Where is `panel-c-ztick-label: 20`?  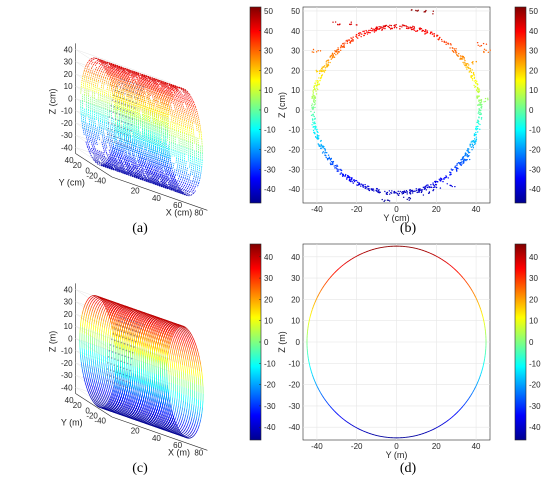
panel-c-ztick-label: 20 is located at coordinates (68, 314).